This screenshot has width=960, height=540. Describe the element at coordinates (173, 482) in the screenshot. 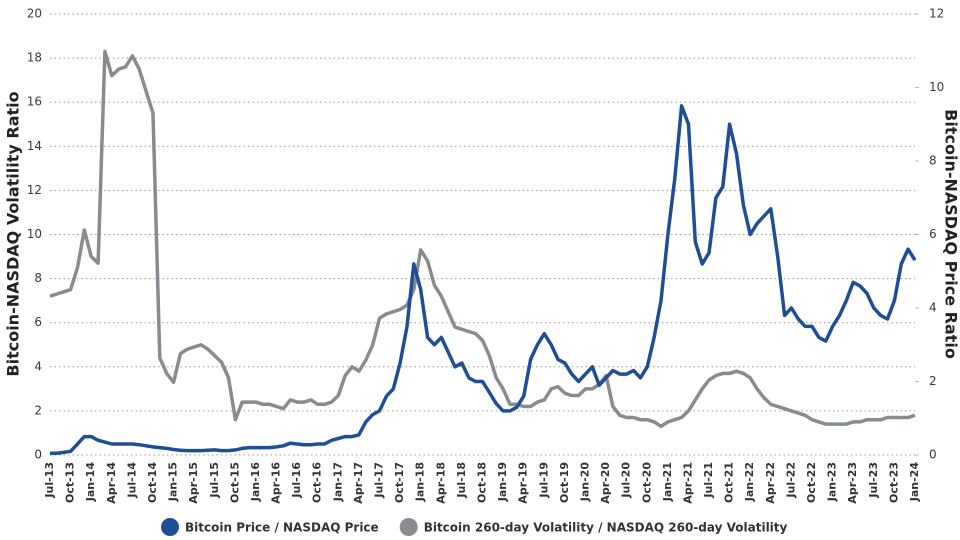

I see `x-tick-label: Jan-15` at that location.